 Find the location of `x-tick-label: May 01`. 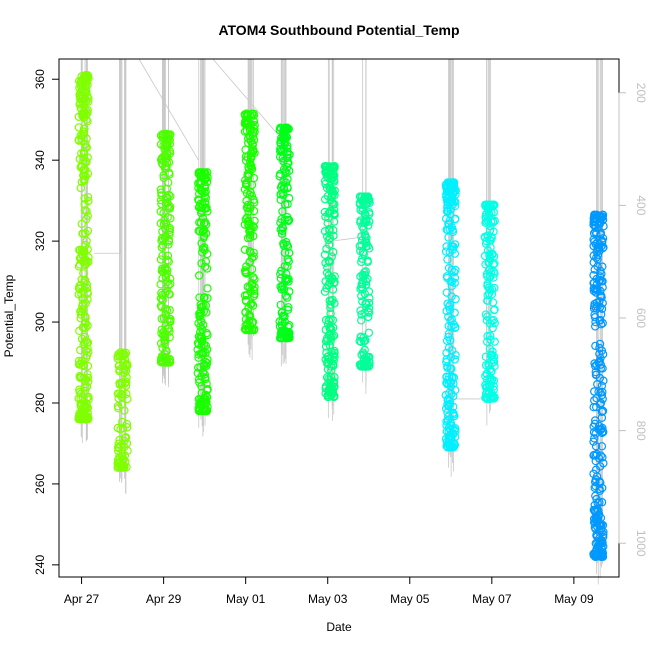

x-tick-label: May 01 is located at coordinates (246, 599).